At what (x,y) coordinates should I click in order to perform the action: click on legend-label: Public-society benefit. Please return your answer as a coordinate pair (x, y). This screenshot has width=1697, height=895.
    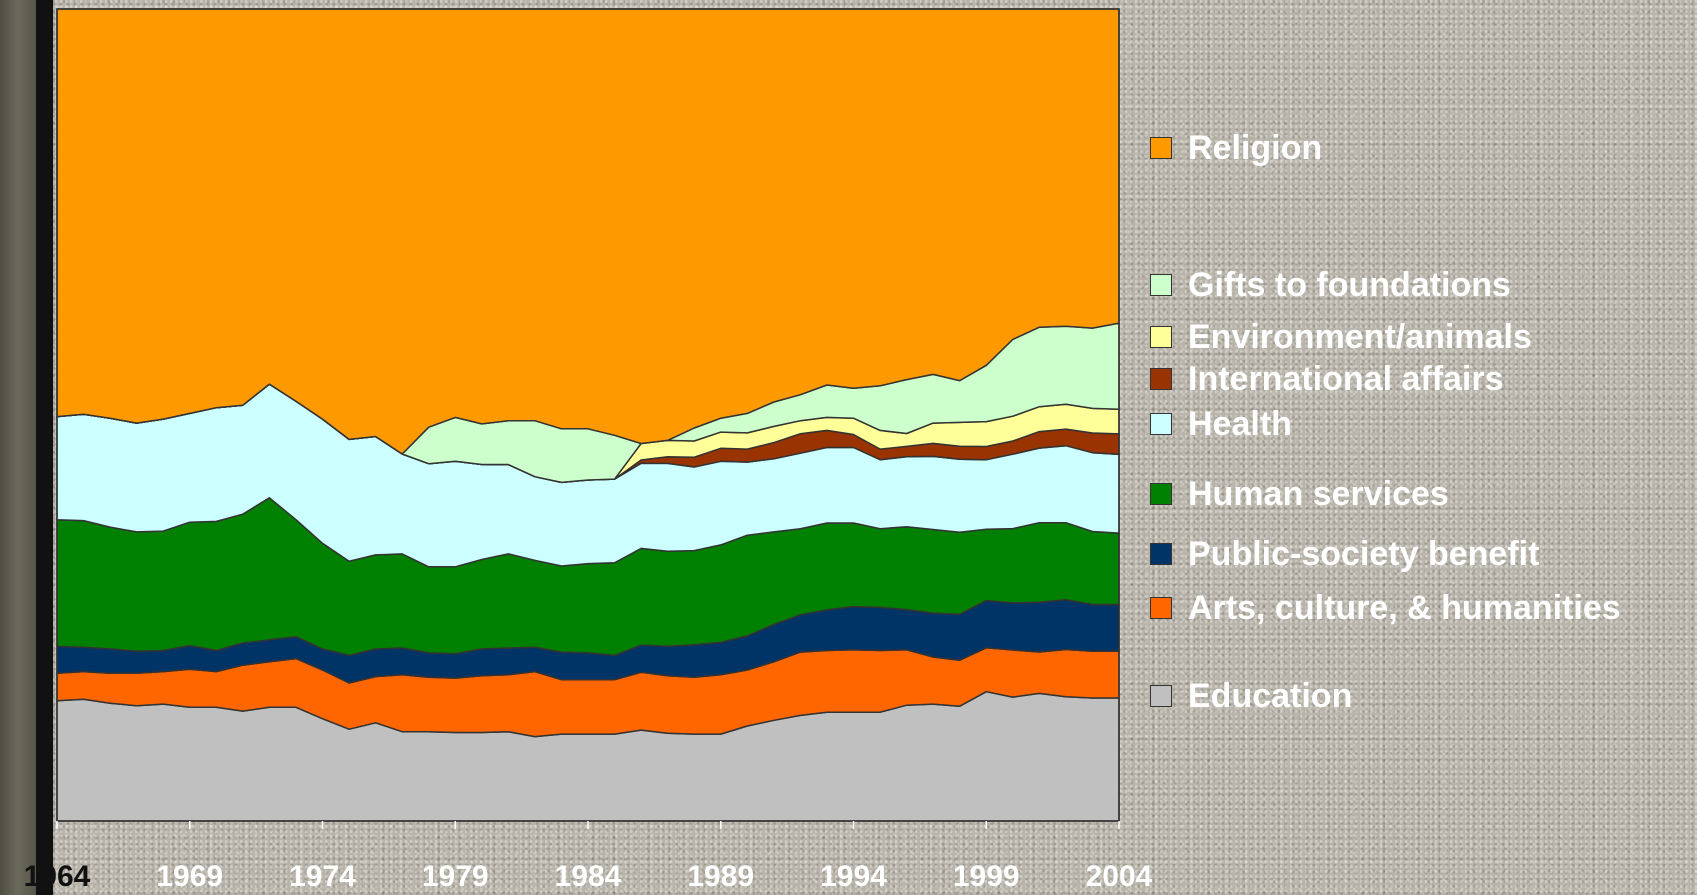
    Looking at the image, I should click on (1364, 554).